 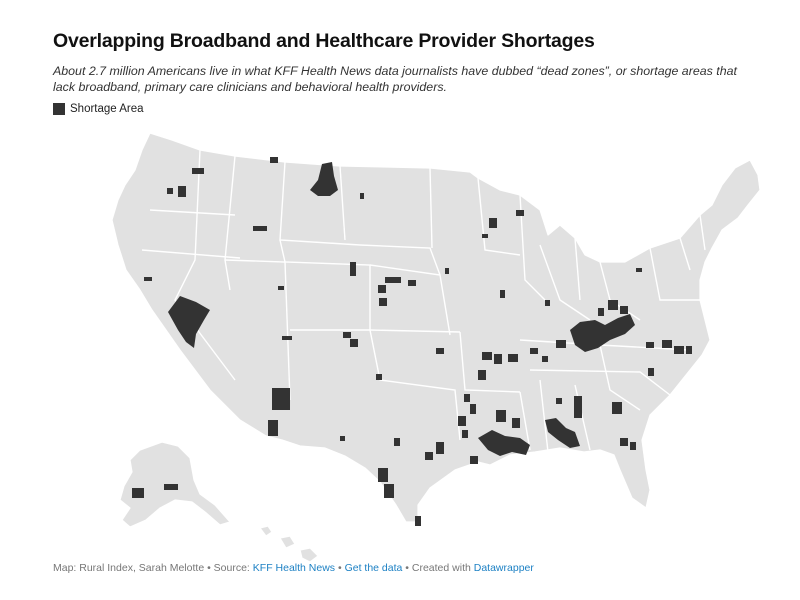 What do you see at coordinates (438, 568) in the screenshot?
I see `footer-created-with: • Created with` at bounding box center [438, 568].